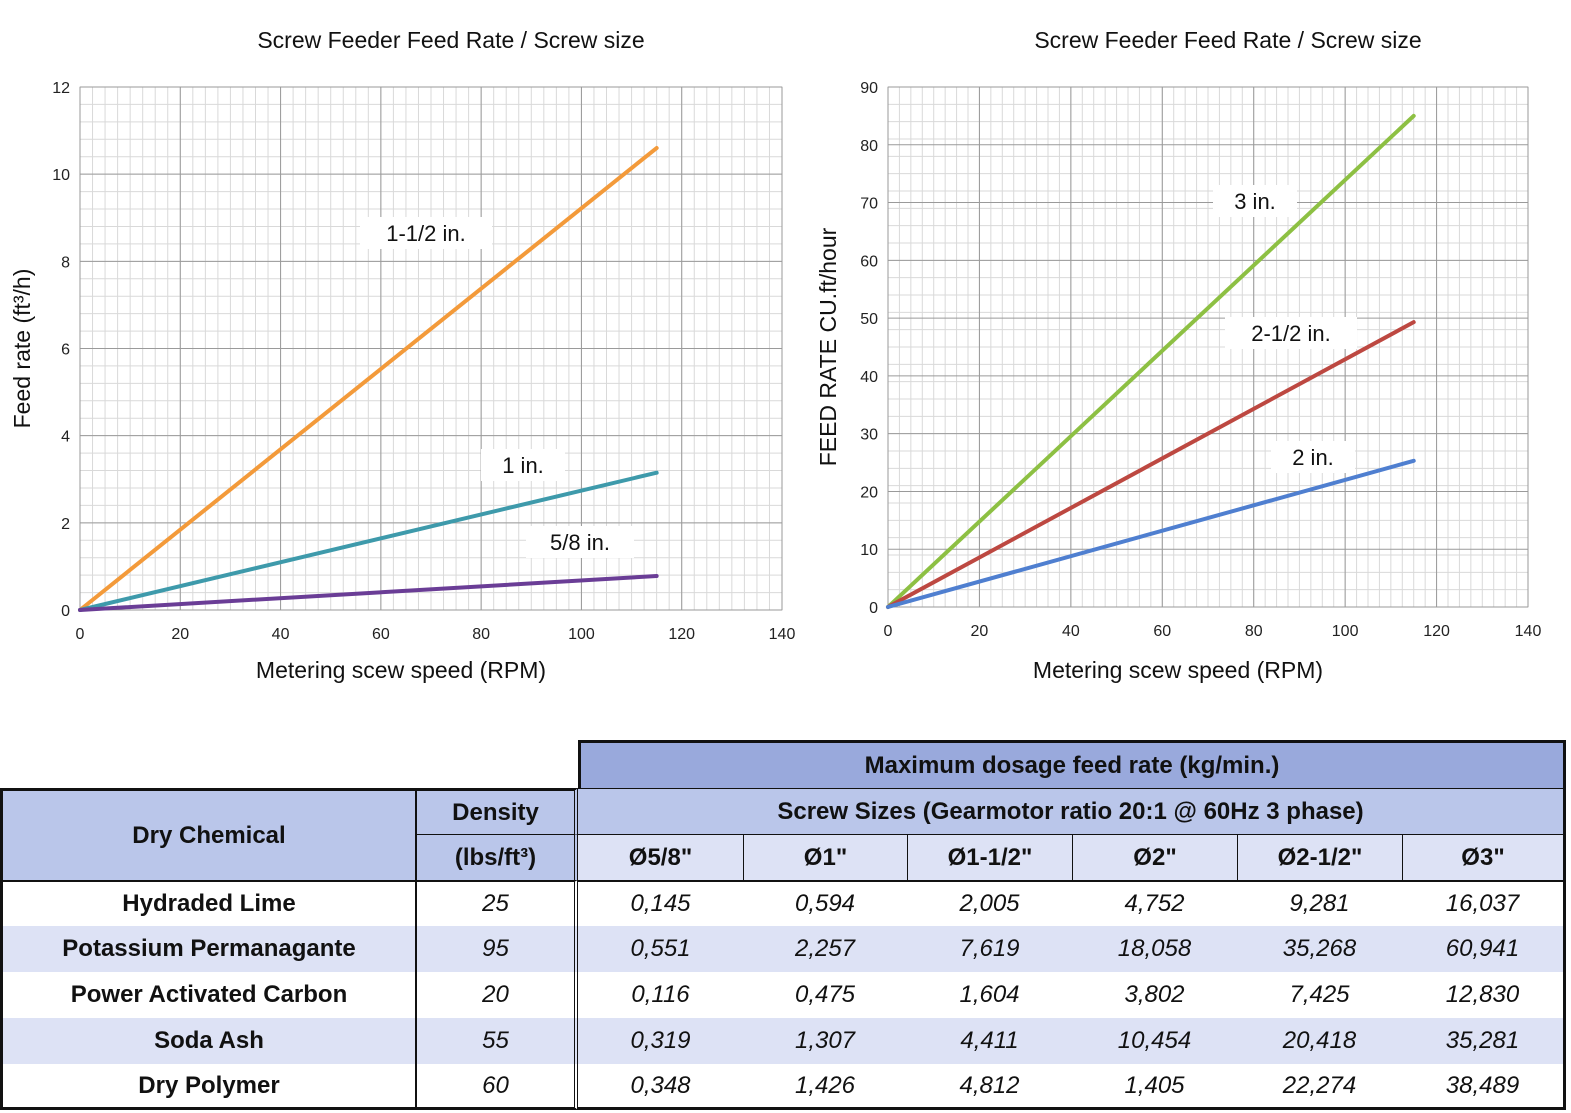 The width and height of the screenshot is (1571, 1113). I want to click on chart2-y-tick-label: 70, so click(869, 204).